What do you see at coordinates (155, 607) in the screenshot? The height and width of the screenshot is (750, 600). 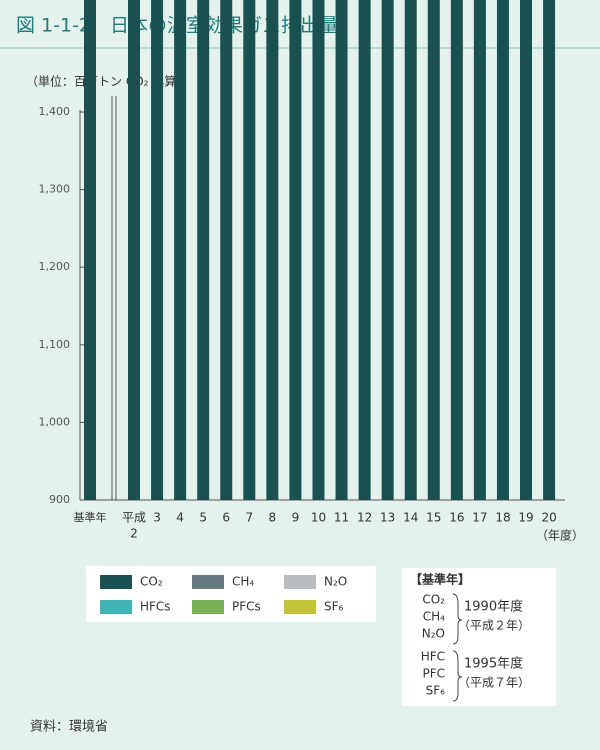 I see `legend-label: HFCs` at bounding box center [155, 607].